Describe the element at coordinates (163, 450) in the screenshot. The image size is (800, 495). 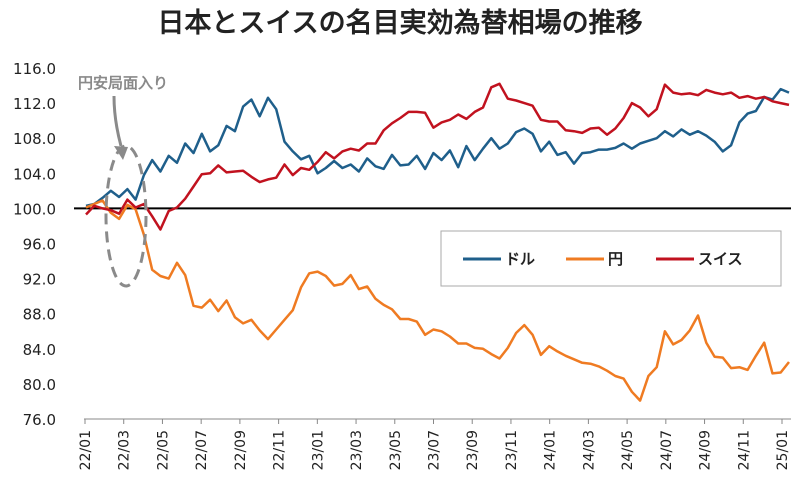
I see `x-tick-label: 22/05` at that location.